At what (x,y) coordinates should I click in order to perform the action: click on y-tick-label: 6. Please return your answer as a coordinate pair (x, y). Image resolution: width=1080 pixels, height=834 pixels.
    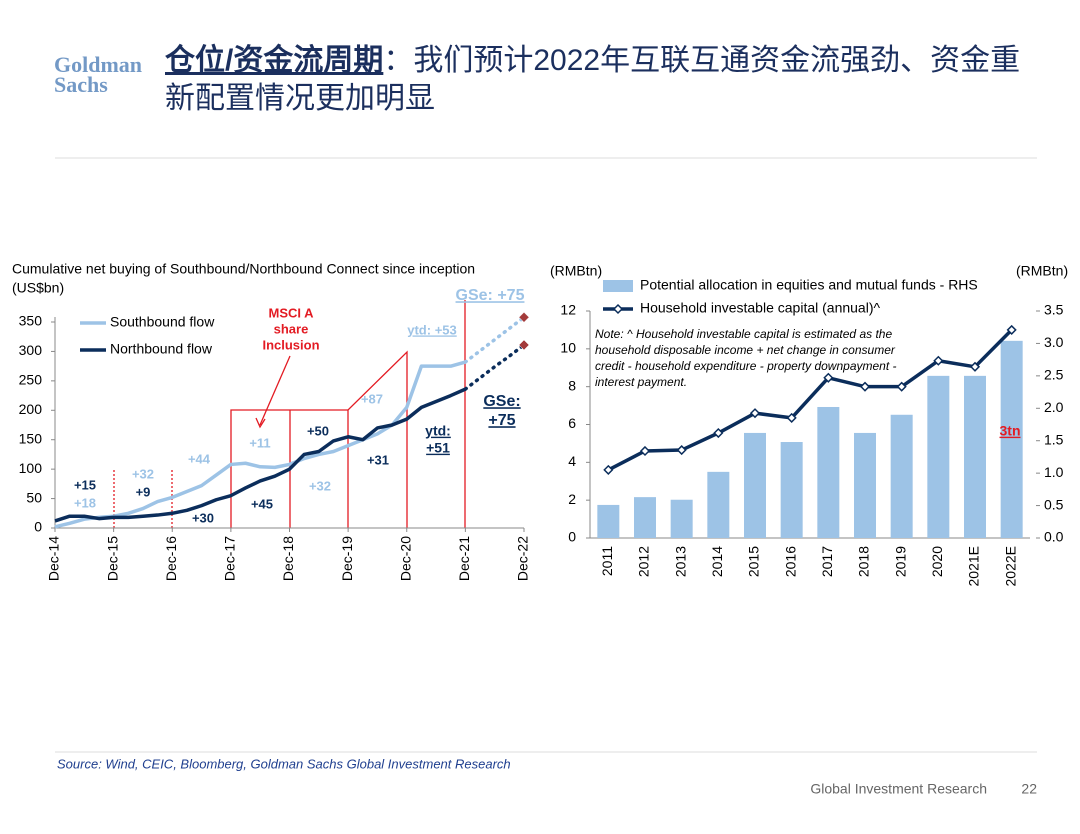
    Looking at the image, I should click on (572, 423).